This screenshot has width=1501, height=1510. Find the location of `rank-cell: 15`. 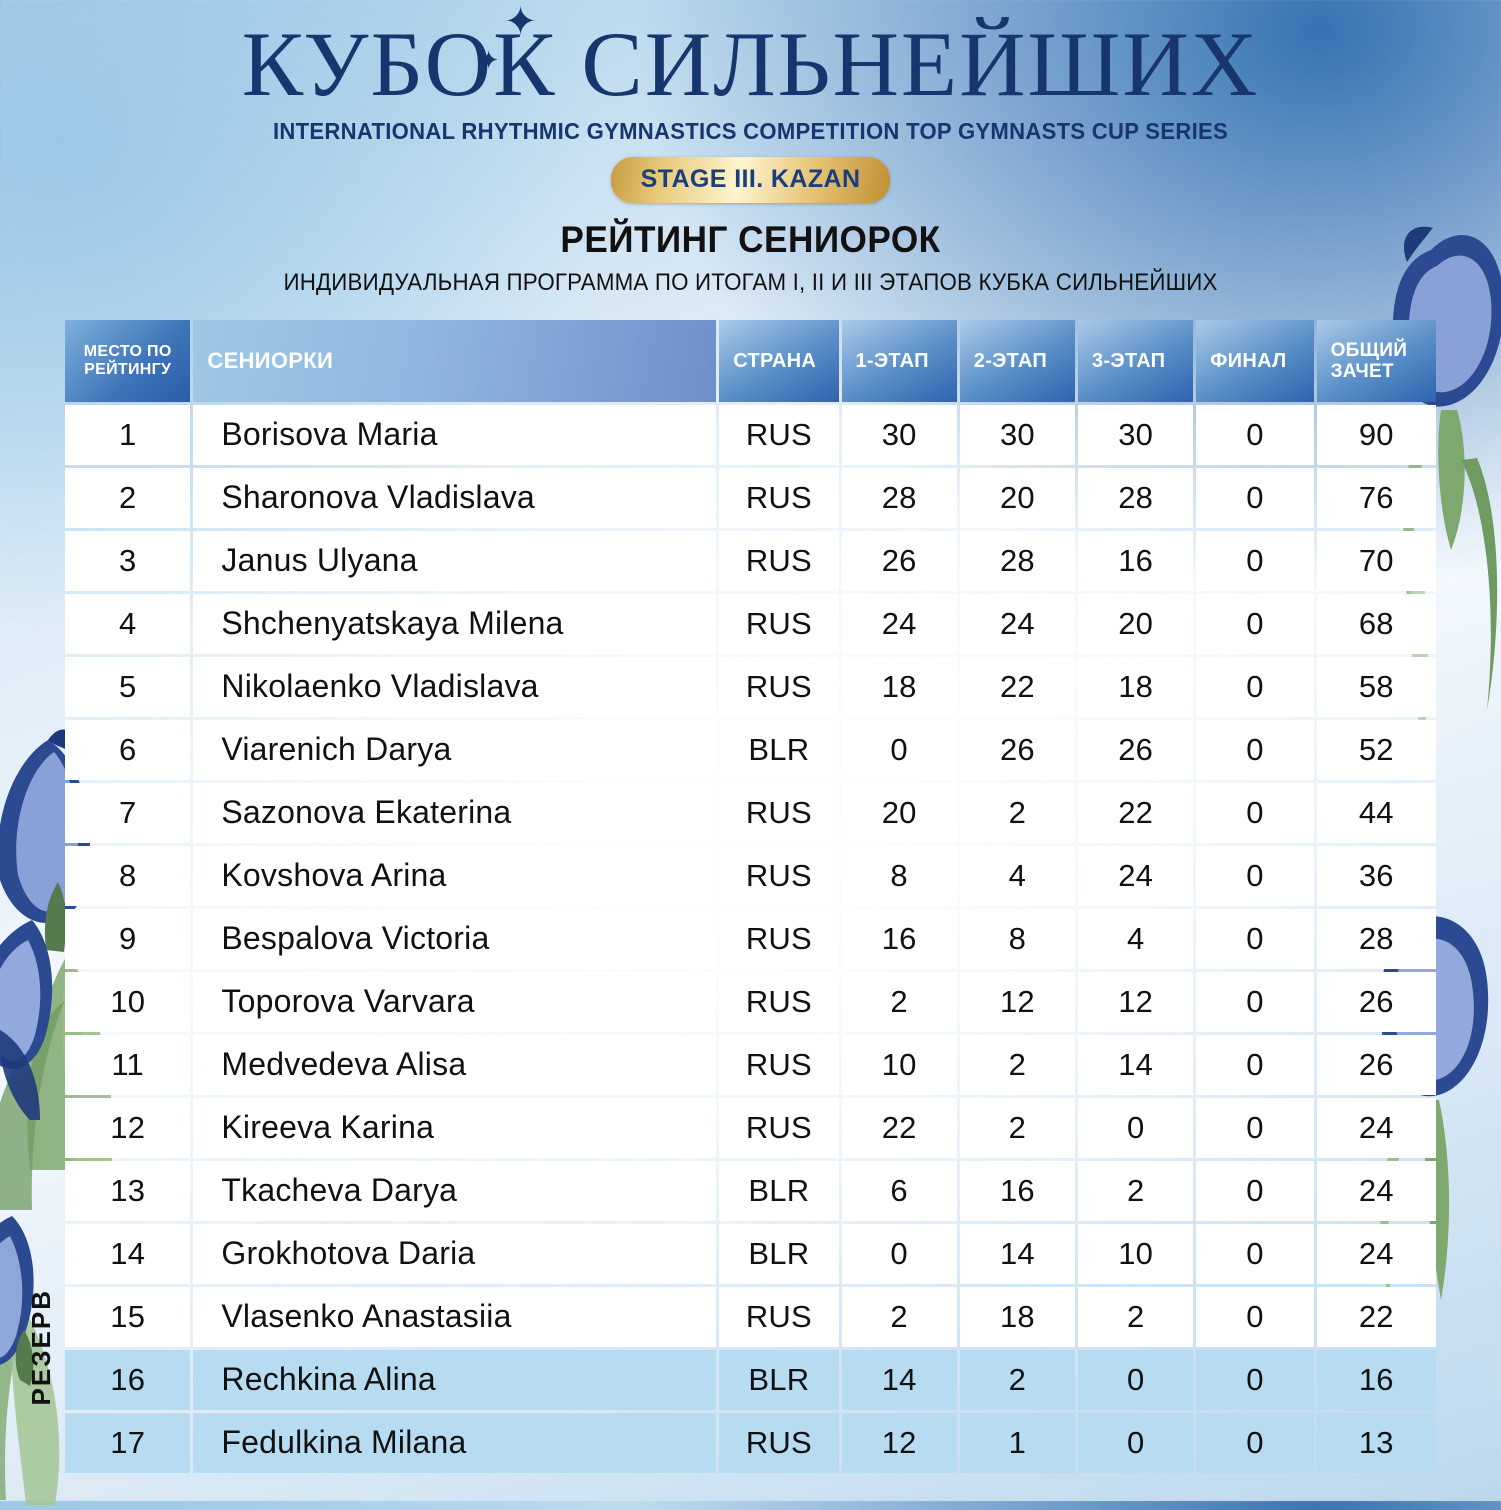

rank-cell: 15 is located at coordinates (128, 1316).